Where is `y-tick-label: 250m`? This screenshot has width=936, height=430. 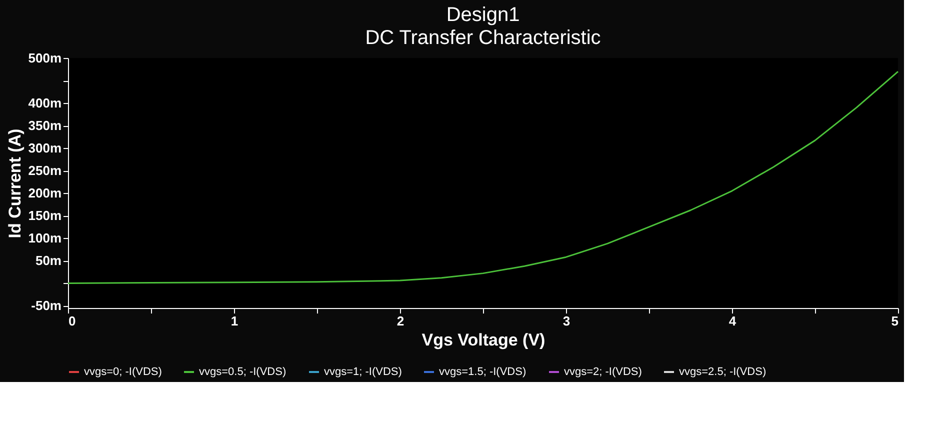
y-tick-label: 250m is located at coordinates (45, 170).